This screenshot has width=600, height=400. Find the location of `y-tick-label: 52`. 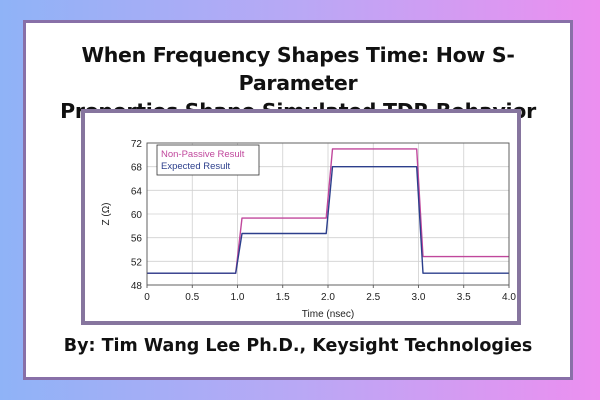

y-tick-label: 52 is located at coordinates (137, 262).